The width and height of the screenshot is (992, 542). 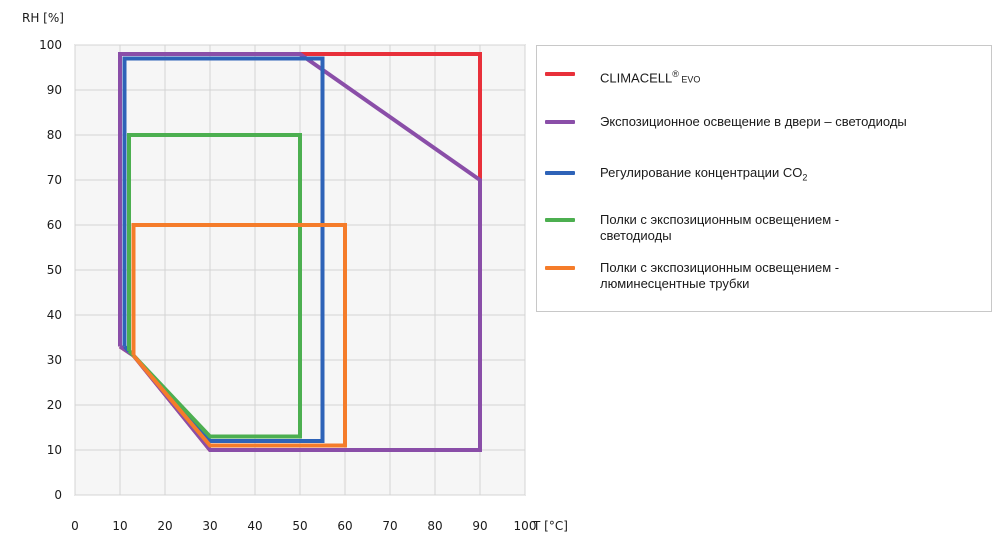 What do you see at coordinates (254, 526) in the screenshot?
I see `x-tick-label: 40` at bounding box center [254, 526].